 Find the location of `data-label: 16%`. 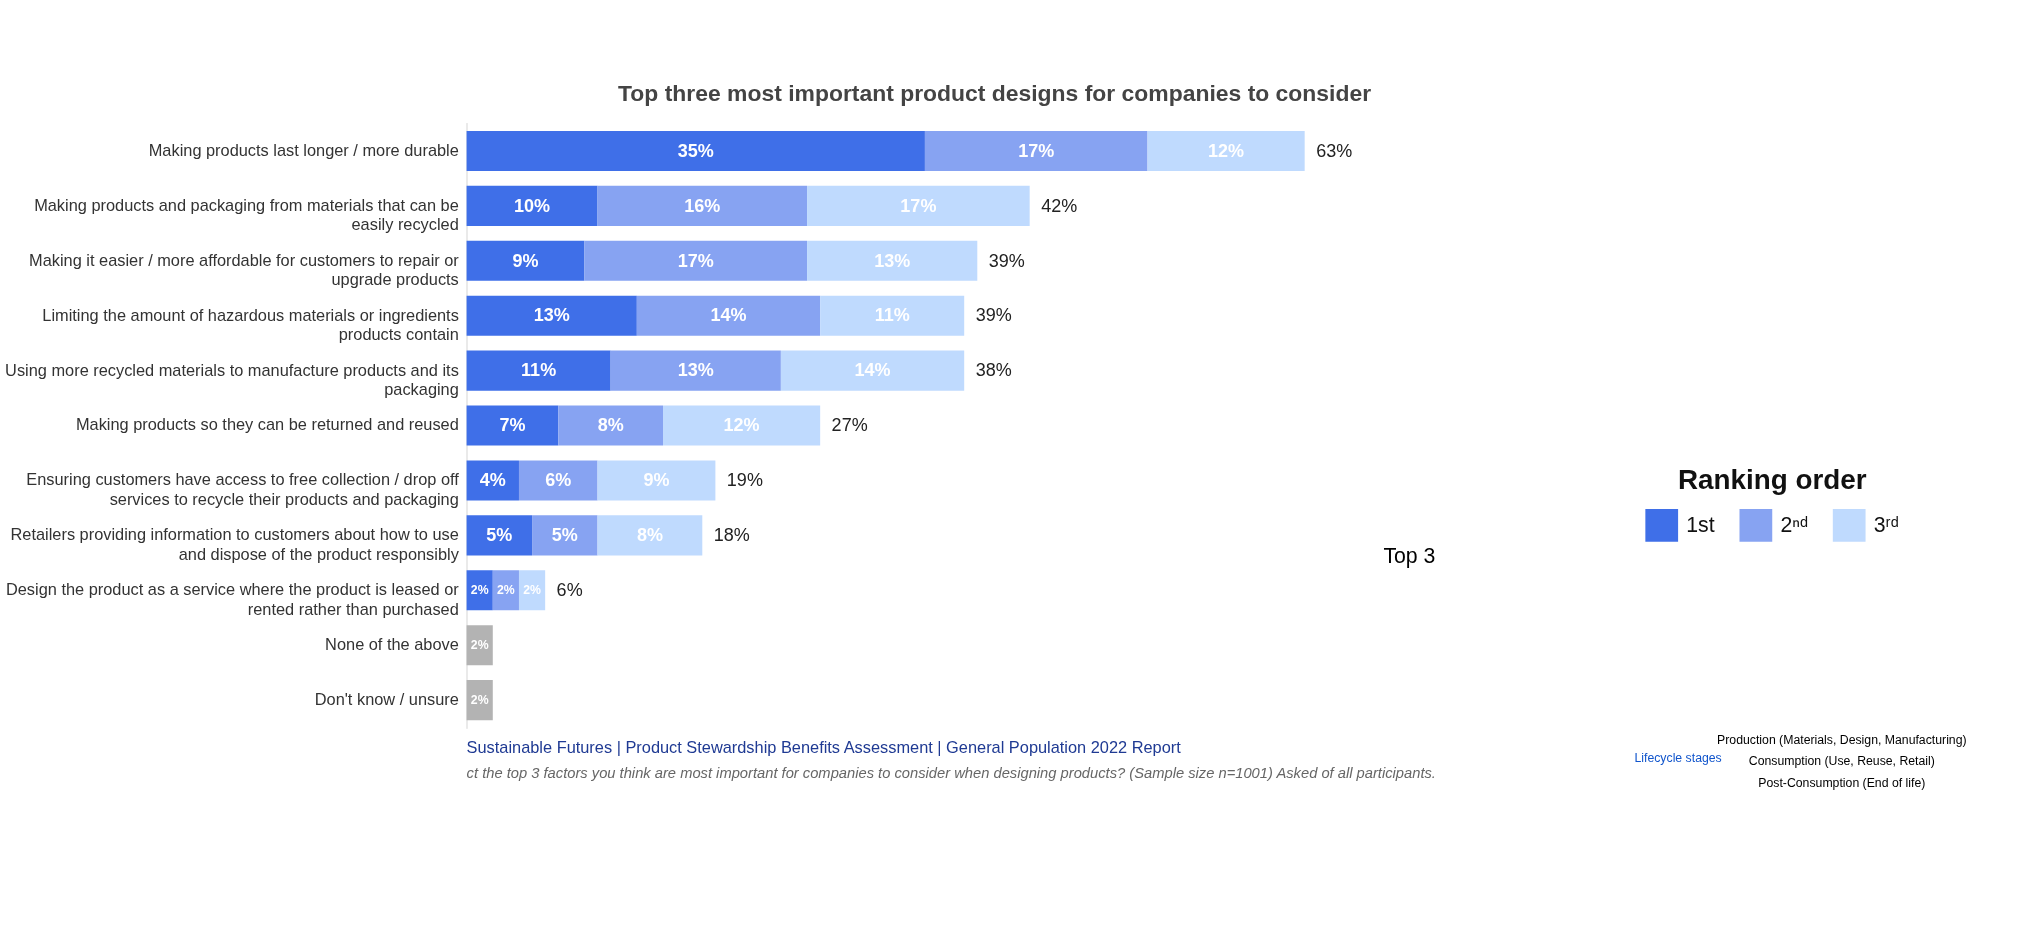

data-label: 16% is located at coordinates (702, 205).